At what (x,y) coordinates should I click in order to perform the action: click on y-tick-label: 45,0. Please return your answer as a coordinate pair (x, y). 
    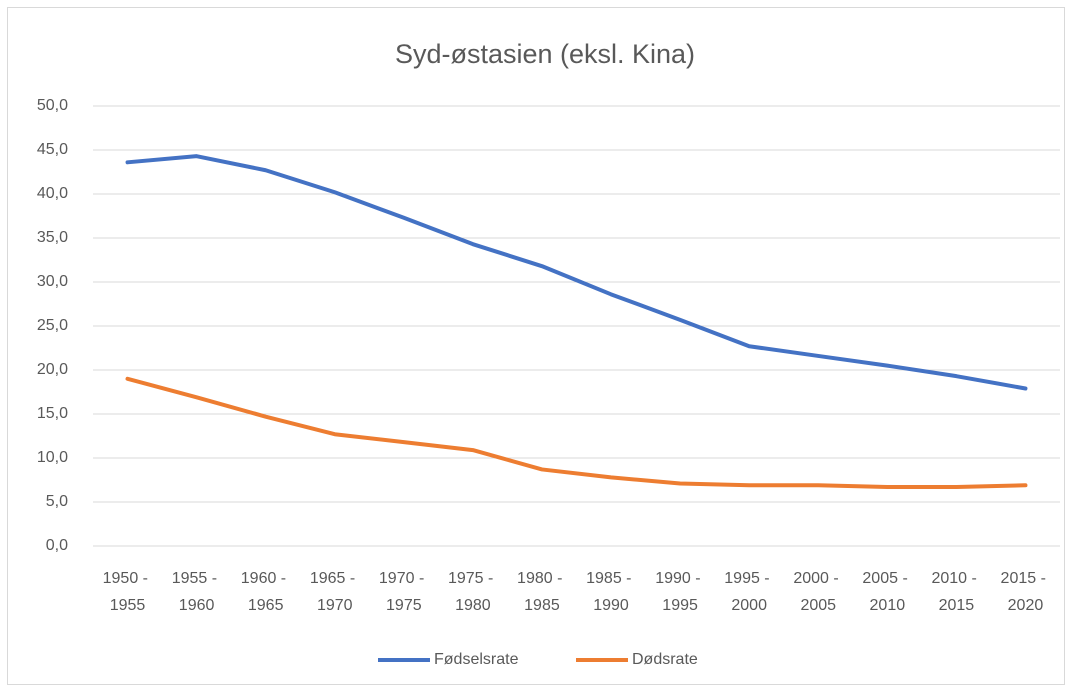
    Looking at the image, I should click on (52, 149).